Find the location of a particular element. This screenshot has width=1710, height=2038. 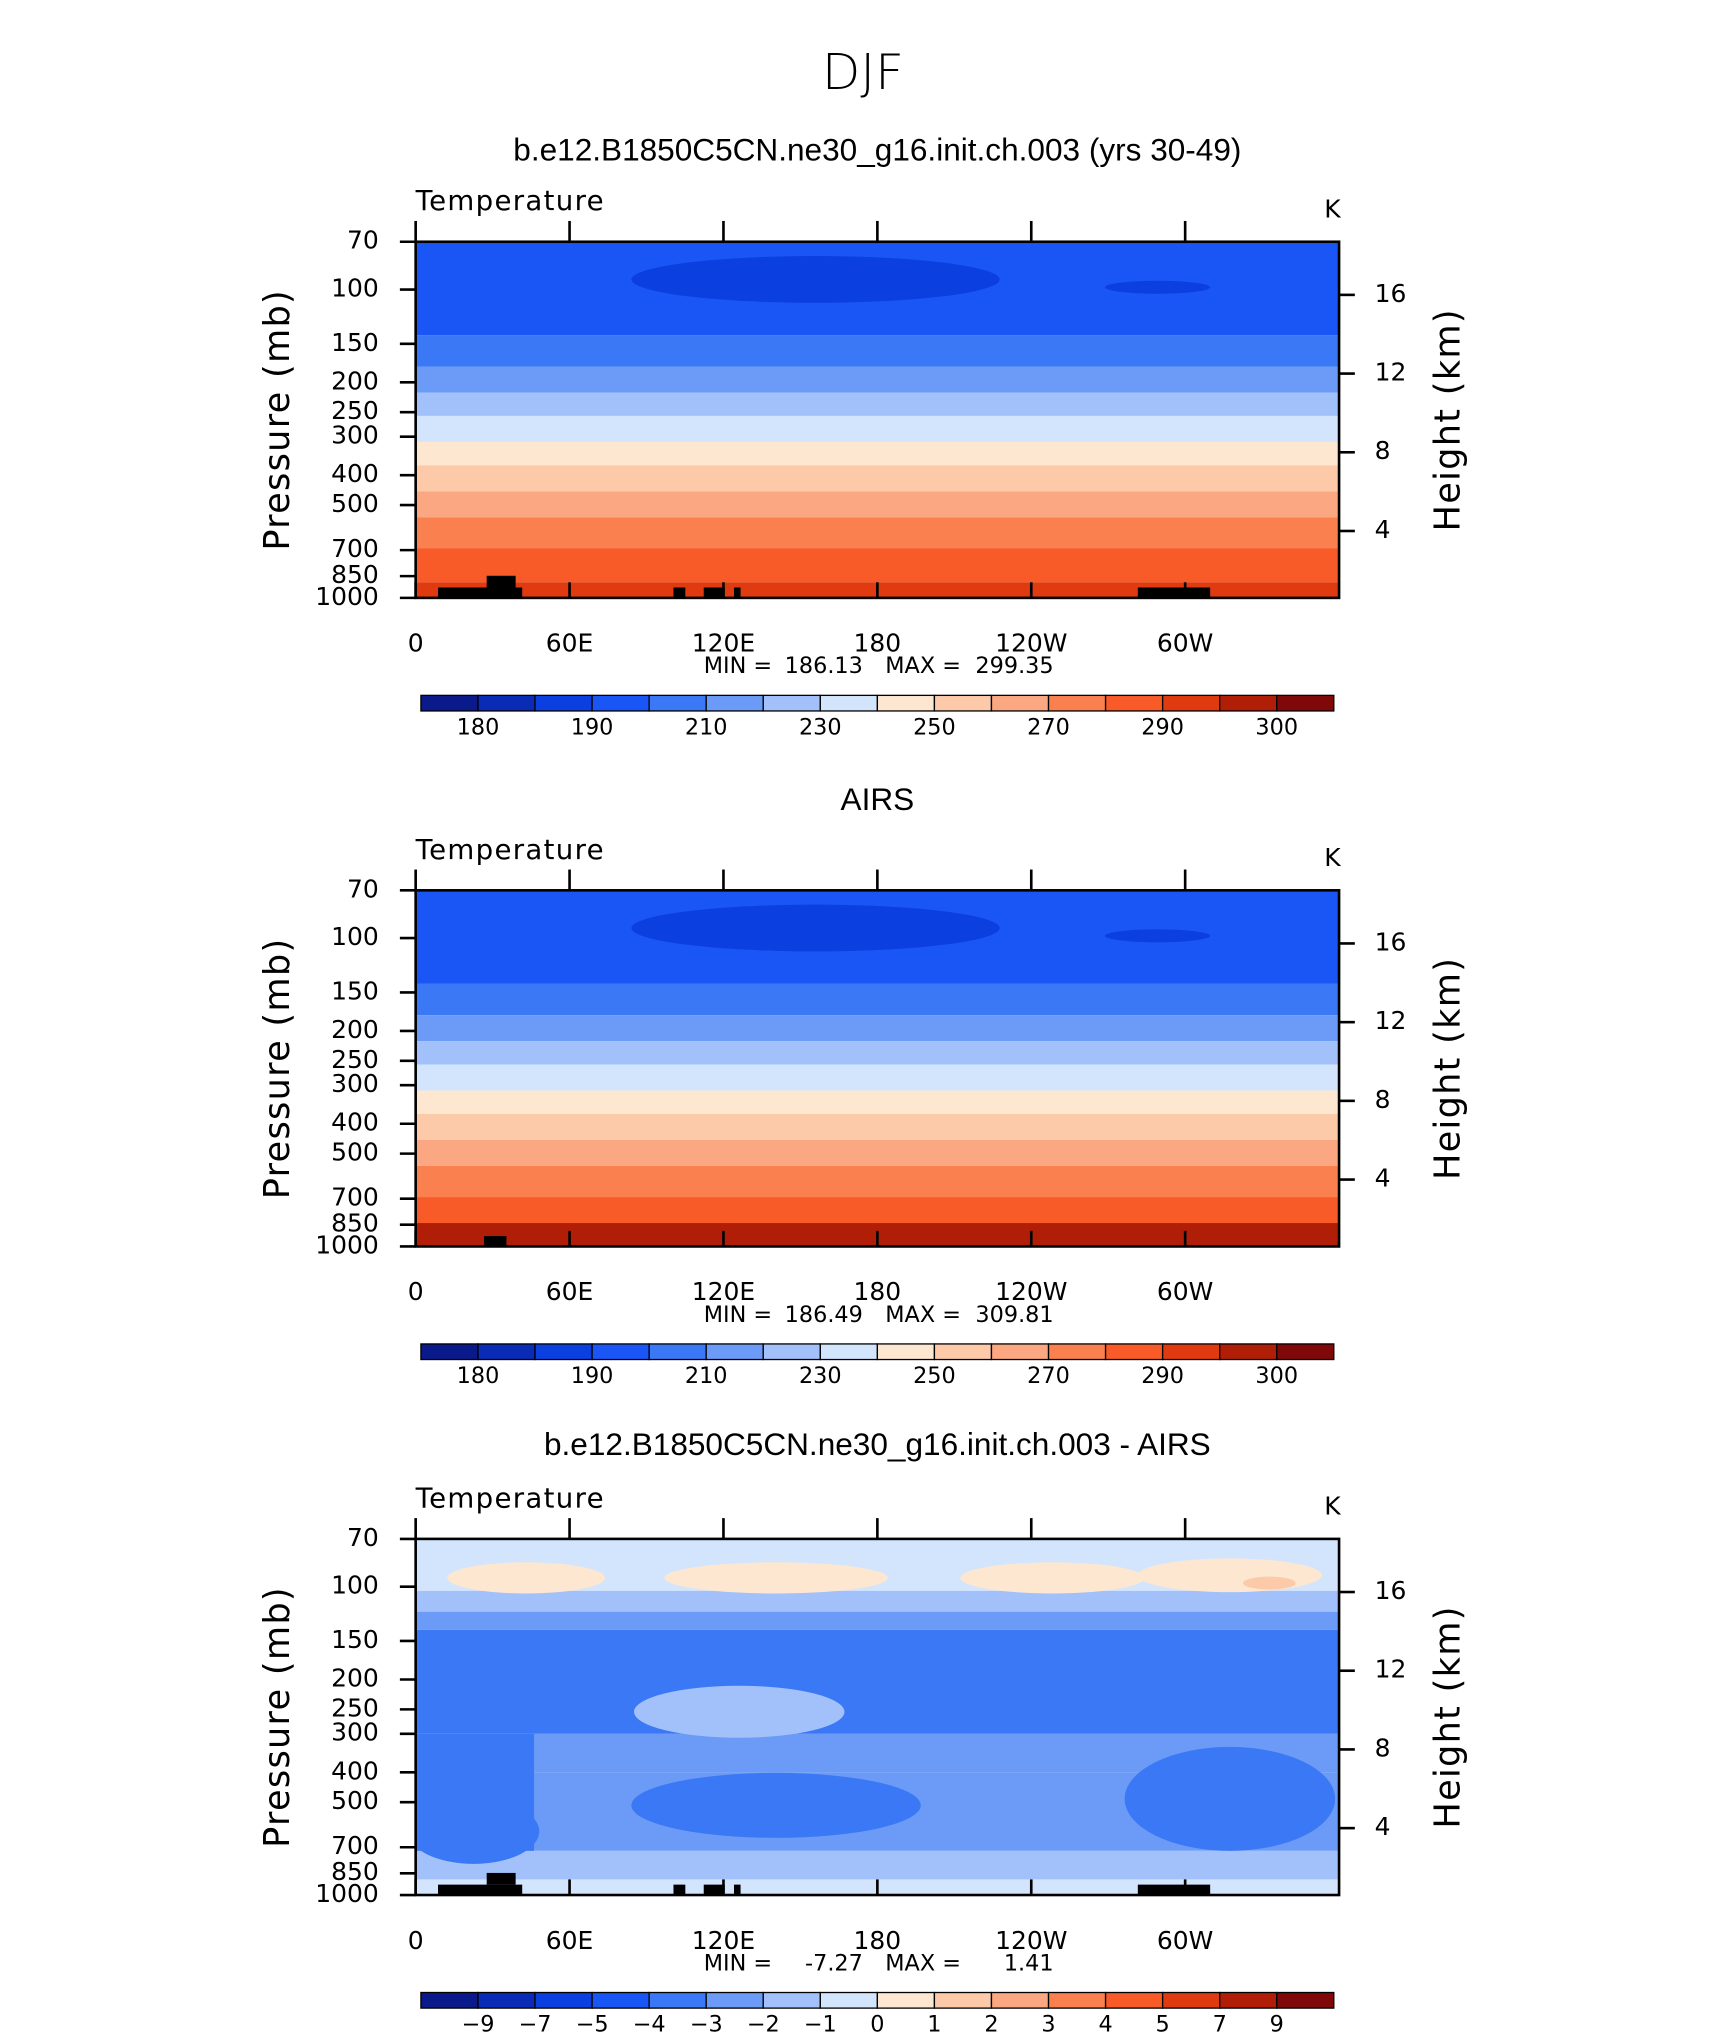

y-tick-label: 1000 is located at coordinates (347, 1893).